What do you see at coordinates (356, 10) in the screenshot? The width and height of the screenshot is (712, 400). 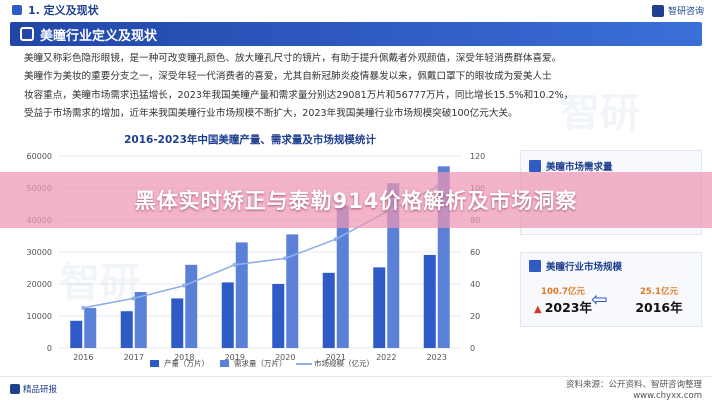 I see `top-bar: 1. 定义及现状` at bounding box center [356, 10].